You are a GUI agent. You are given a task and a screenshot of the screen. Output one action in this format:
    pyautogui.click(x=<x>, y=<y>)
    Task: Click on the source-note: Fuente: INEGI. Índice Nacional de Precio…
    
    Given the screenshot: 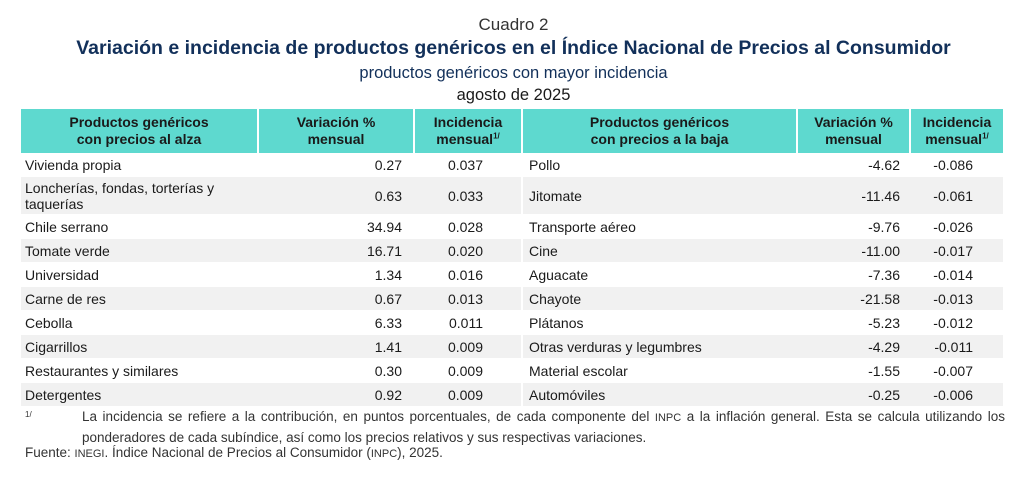 What is the action you would take?
    pyautogui.click(x=234, y=452)
    